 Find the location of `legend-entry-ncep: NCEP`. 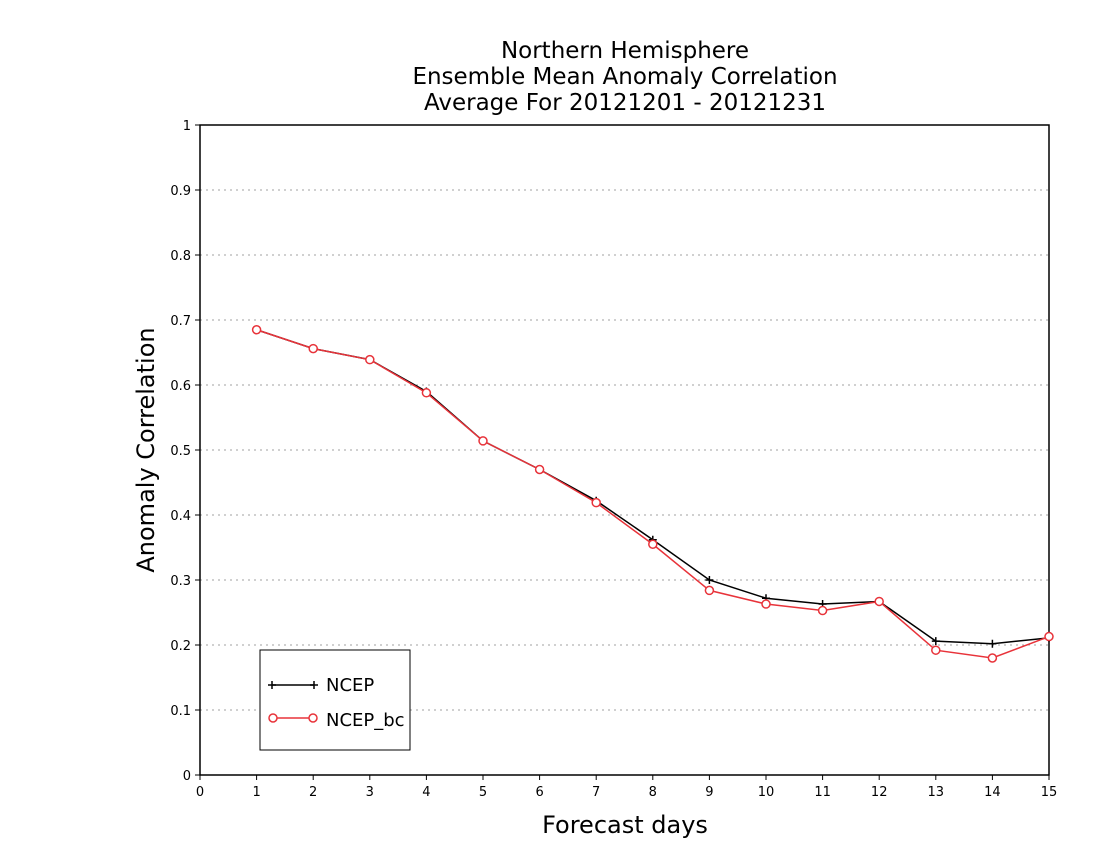

legend-entry-ncep: NCEP is located at coordinates (321, 685).